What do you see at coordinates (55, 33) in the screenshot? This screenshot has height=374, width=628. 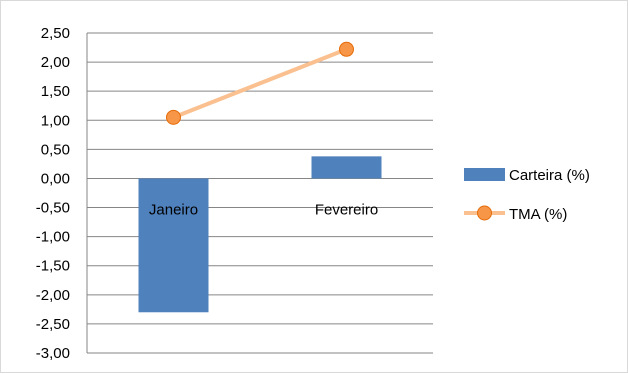 I see `y-tick-label: 2,50` at bounding box center [55, 33].